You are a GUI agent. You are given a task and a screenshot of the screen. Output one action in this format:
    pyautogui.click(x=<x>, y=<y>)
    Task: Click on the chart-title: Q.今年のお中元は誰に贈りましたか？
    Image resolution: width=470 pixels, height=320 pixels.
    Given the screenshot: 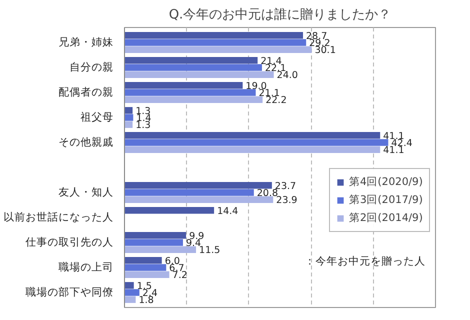 What is the action you would take?
    pyautogui.click(x=280, y=15)
    